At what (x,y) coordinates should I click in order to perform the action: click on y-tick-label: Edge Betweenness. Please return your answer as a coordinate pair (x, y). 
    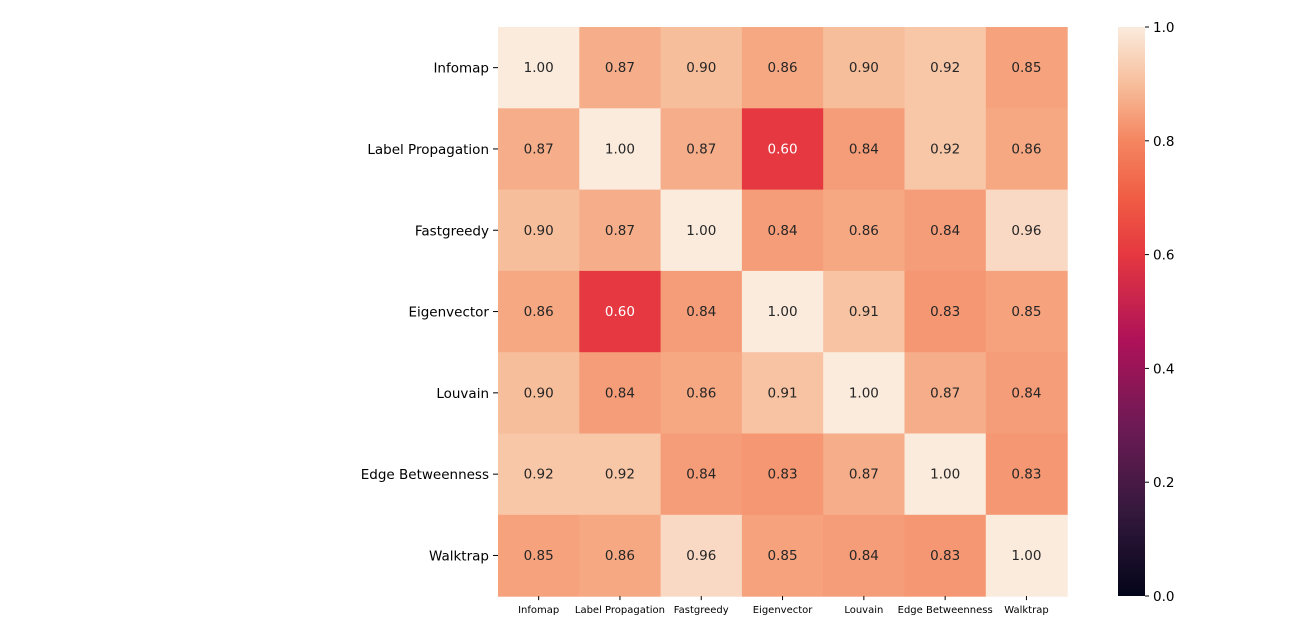
    Looking at the image, I should click on (425, 475).